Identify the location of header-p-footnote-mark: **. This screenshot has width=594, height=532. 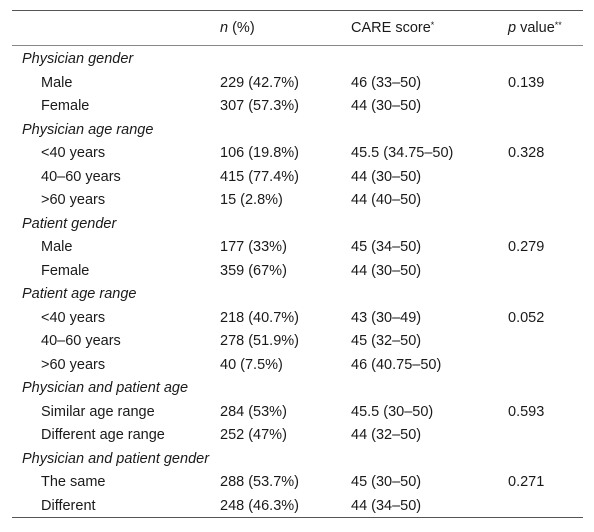
(558, 25).